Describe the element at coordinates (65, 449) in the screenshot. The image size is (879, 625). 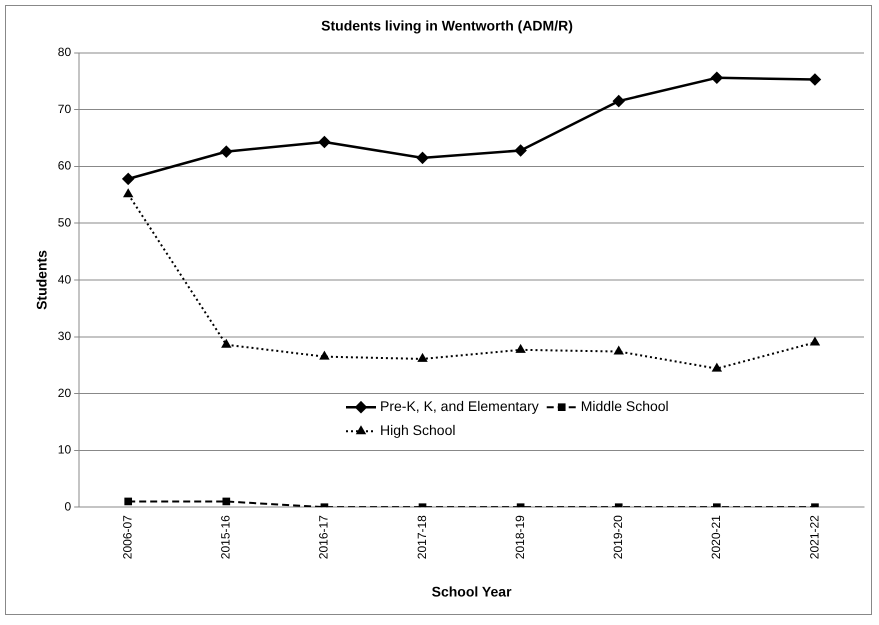
I see `y-tick-label: 10` at that location.